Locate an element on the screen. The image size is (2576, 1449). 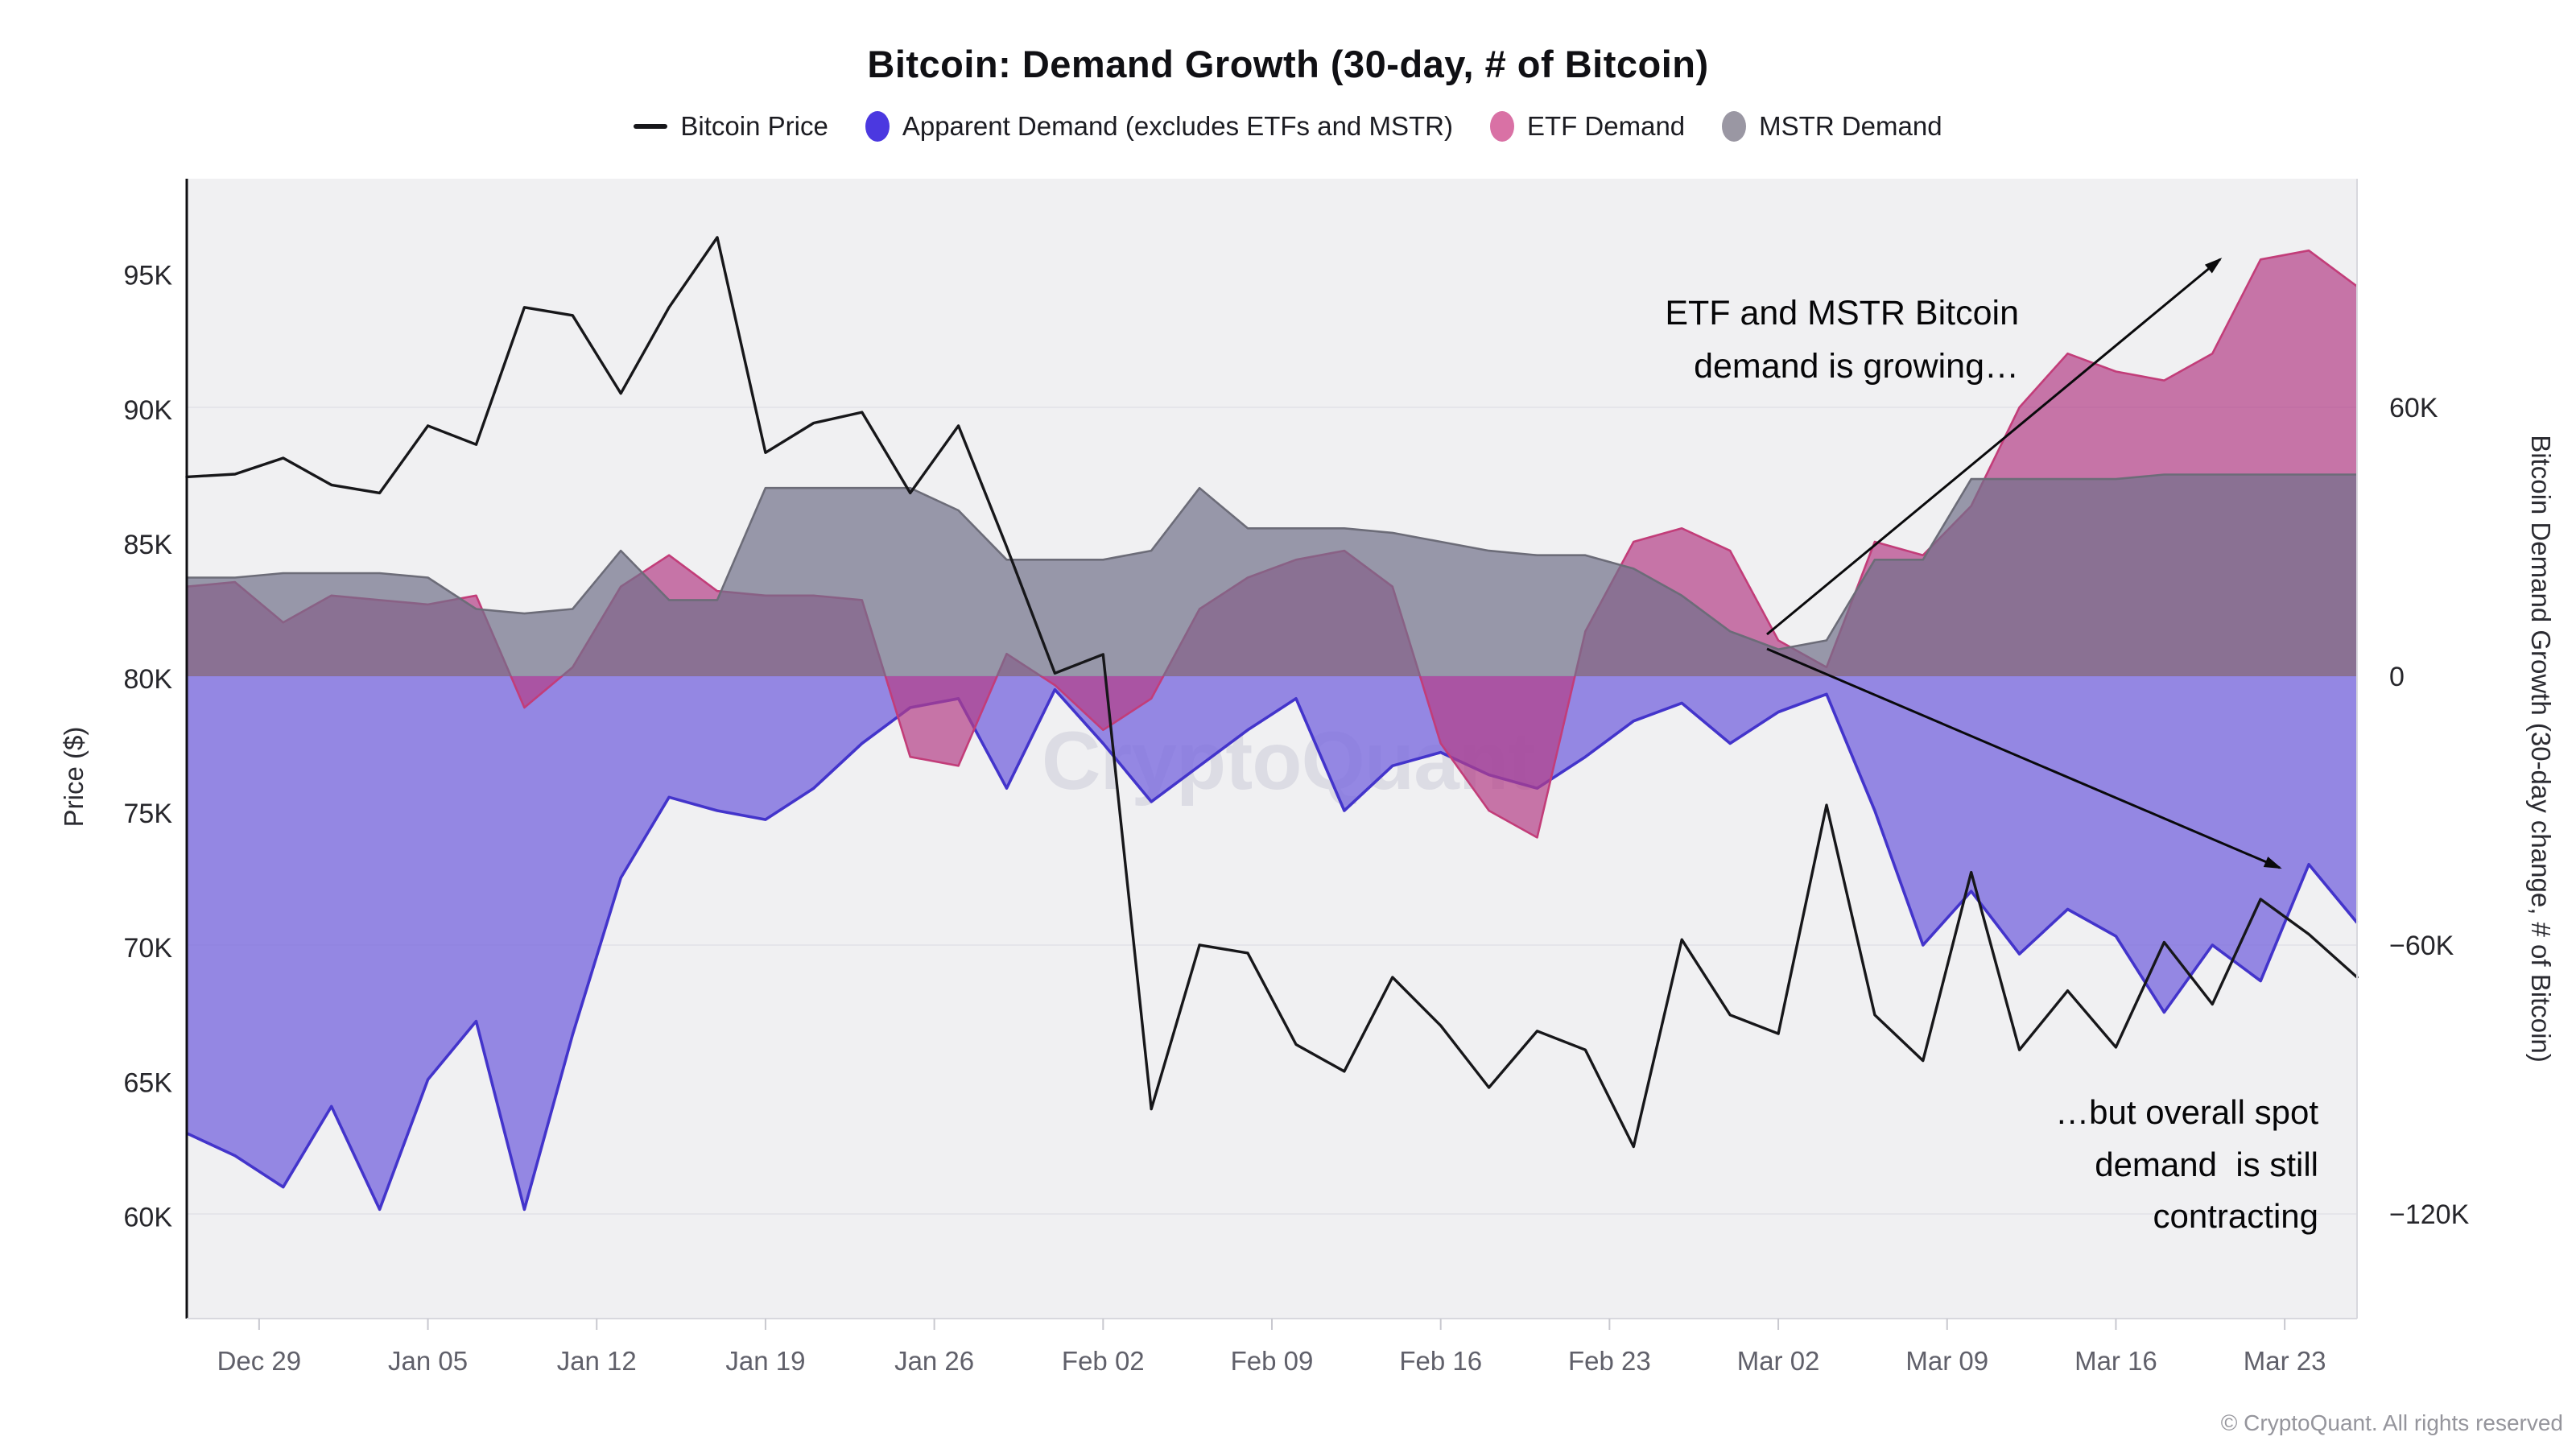
annotation-arrows is located at coordinates (2024, 563).